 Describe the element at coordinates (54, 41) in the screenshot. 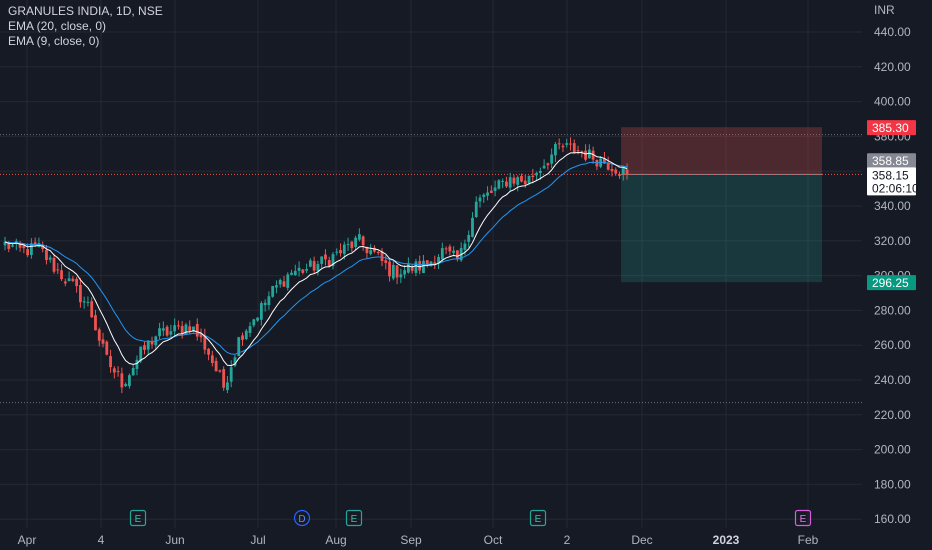

I see `indicator-ema-9: EMA (9, close, 0)` at that location.